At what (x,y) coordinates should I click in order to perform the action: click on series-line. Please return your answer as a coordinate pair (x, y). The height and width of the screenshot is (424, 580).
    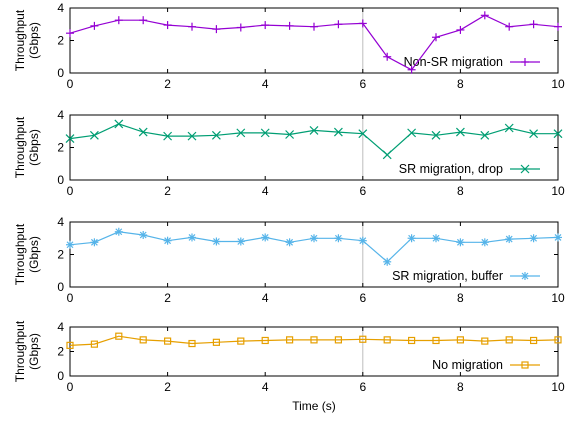
    Looking at the image, I should click on (314, 340).